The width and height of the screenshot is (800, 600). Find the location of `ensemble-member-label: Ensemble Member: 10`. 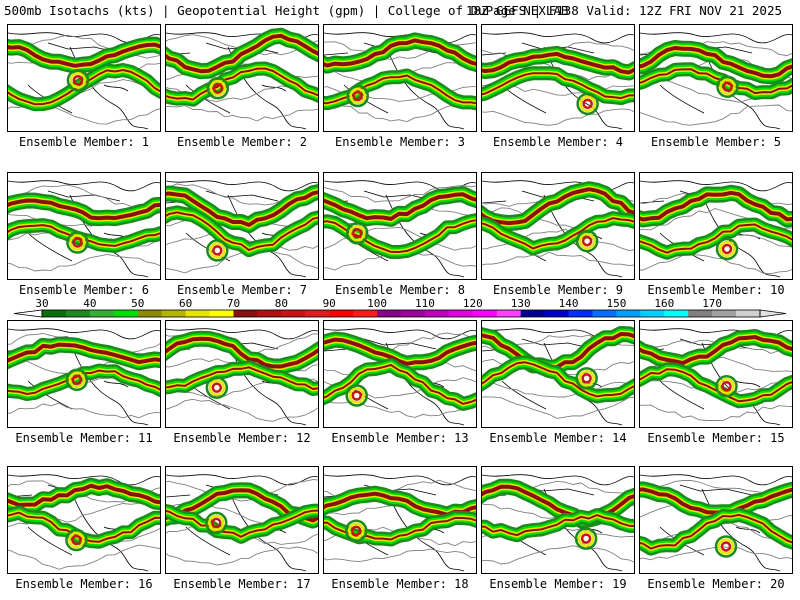

ensemble-member-label: Ensemble Member: 10 is located at coordinates (716, 290).